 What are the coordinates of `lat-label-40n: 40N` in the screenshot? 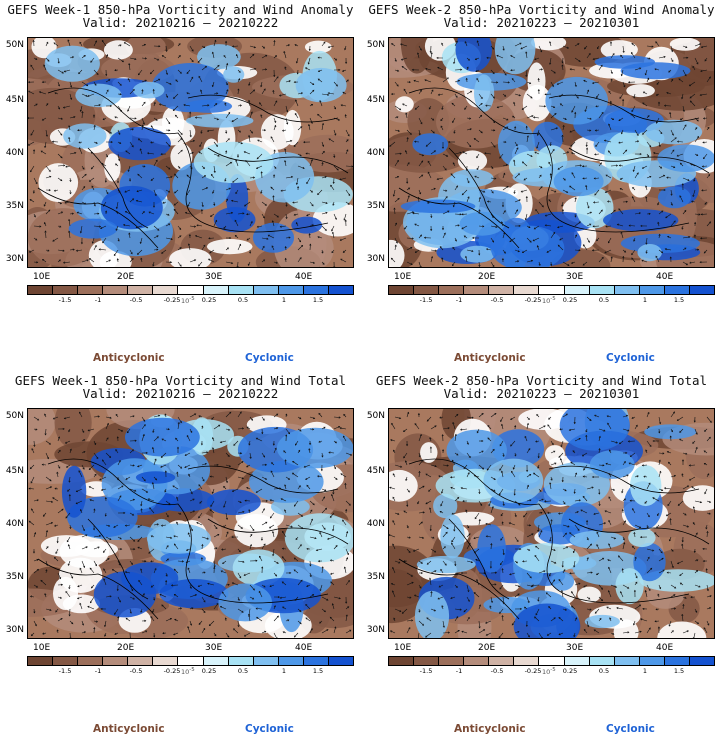 It's located at (14, 153).